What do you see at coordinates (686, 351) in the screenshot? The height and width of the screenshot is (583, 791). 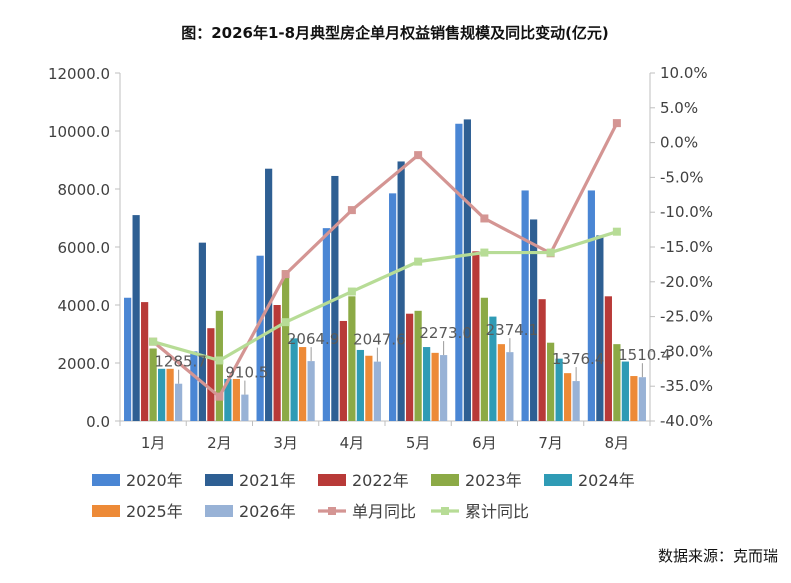 I see `y-right-tick-label: -30.0%` at bounding box center [686, 351].